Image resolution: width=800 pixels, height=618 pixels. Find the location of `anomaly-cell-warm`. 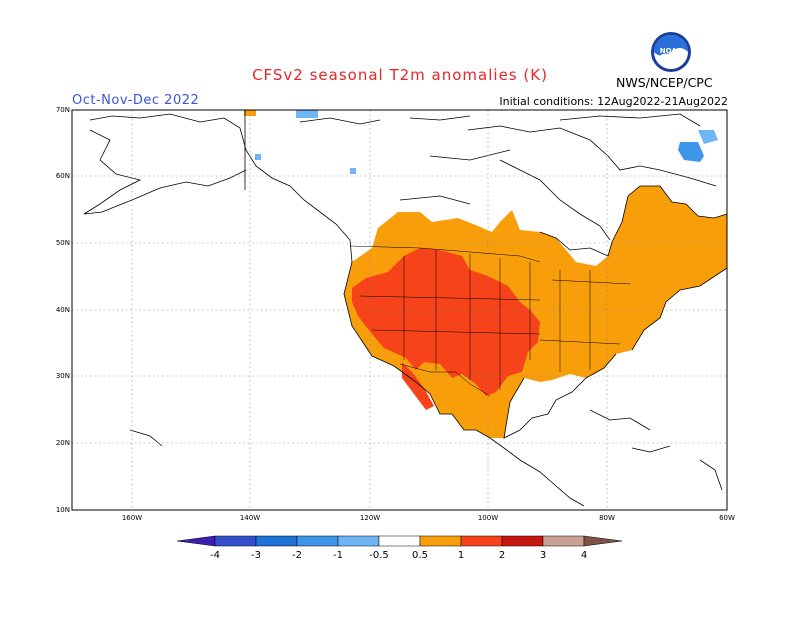

anomaly-cell-warm is located at coordinates (250, 113).